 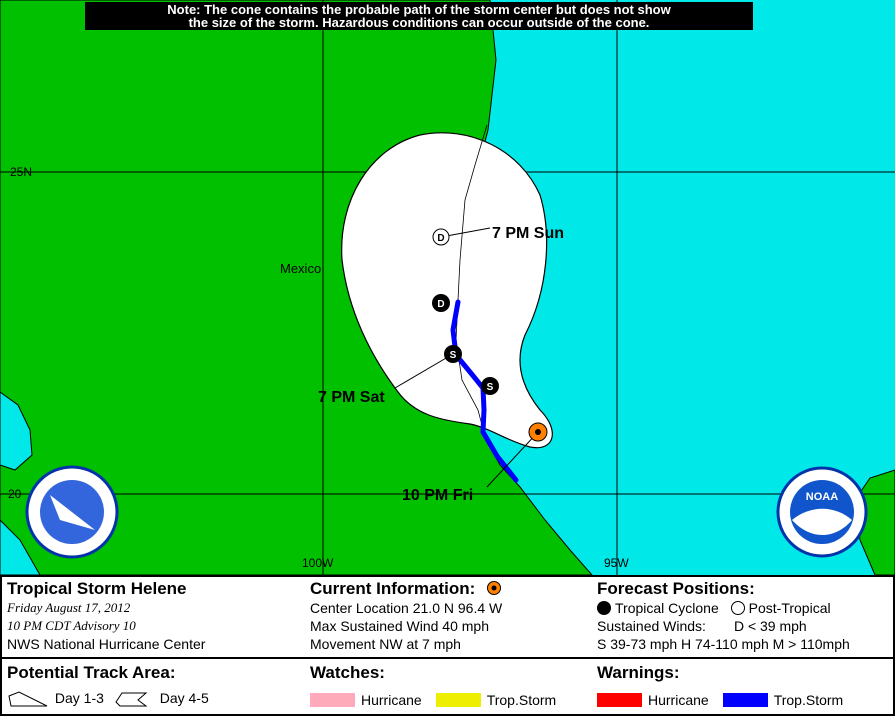 What do you see at coordinates (440, 687) in the screenshot?
I see `watches-legend: Watches: Hurricane Trop.Storm` at bounding box center [440, 687].